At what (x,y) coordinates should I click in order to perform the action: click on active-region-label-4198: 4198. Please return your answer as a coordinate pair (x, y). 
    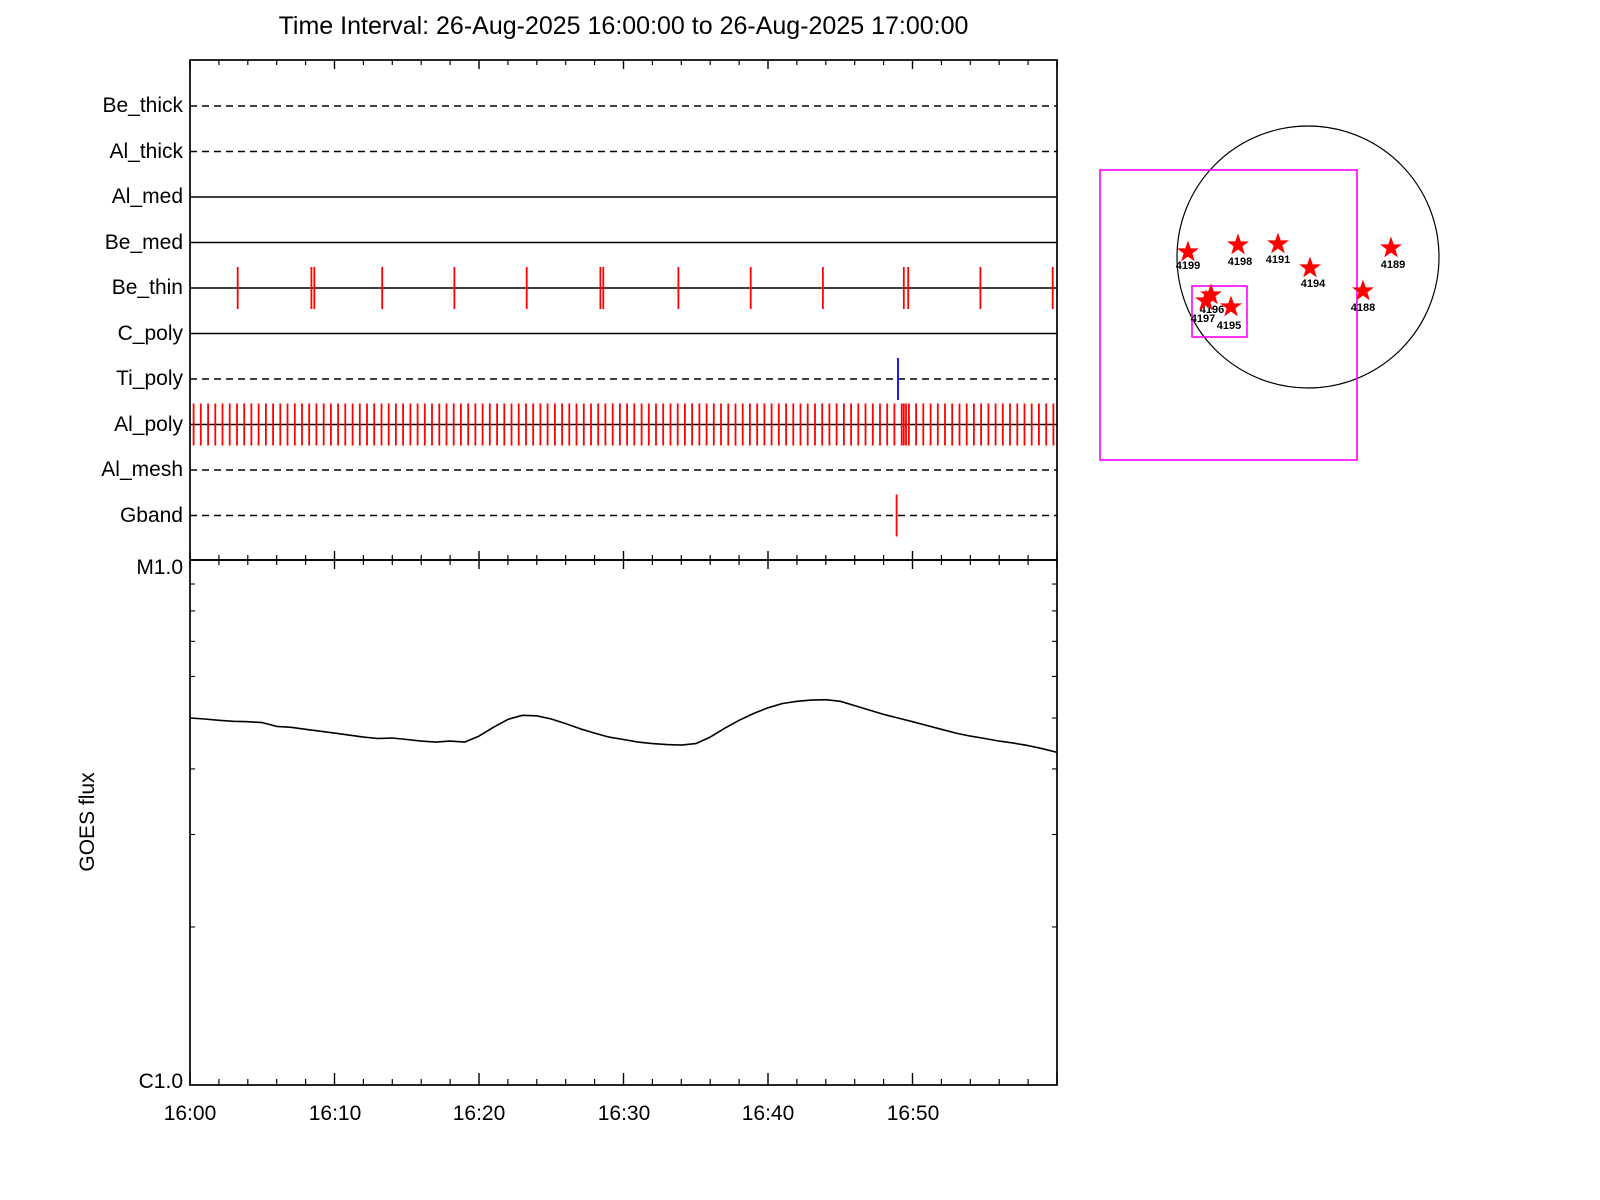
    Looking at the image, I should click on (1240, 262).